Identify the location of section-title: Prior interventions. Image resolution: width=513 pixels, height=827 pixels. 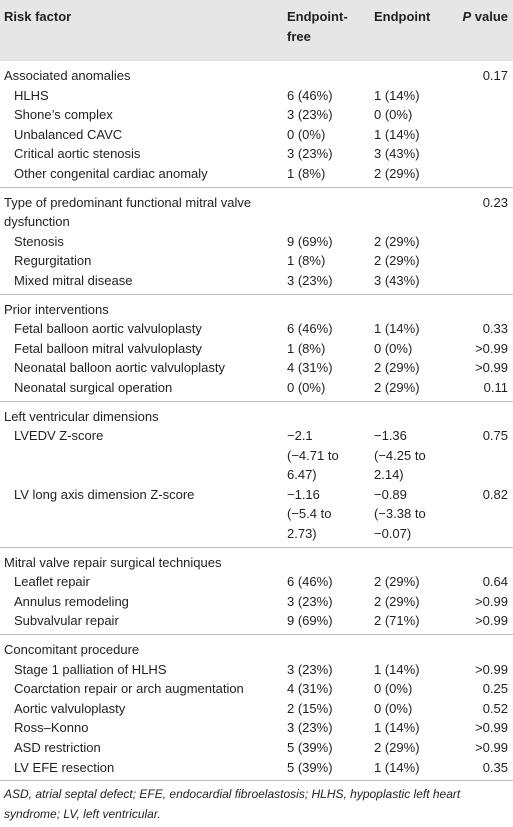
(56, 309).